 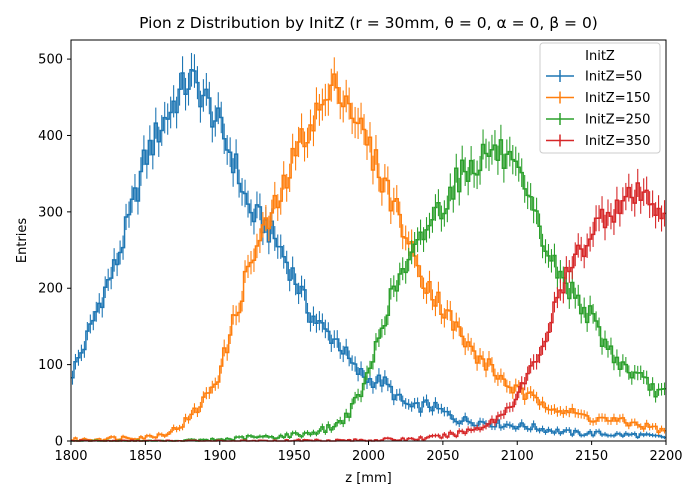 What do you see at coordinates (598, 109) in the screenshot?
I see `legend-items: InitZ=50 InitZ=150 InitZ=250 InitZ=350` at bounding box center [598, 109].